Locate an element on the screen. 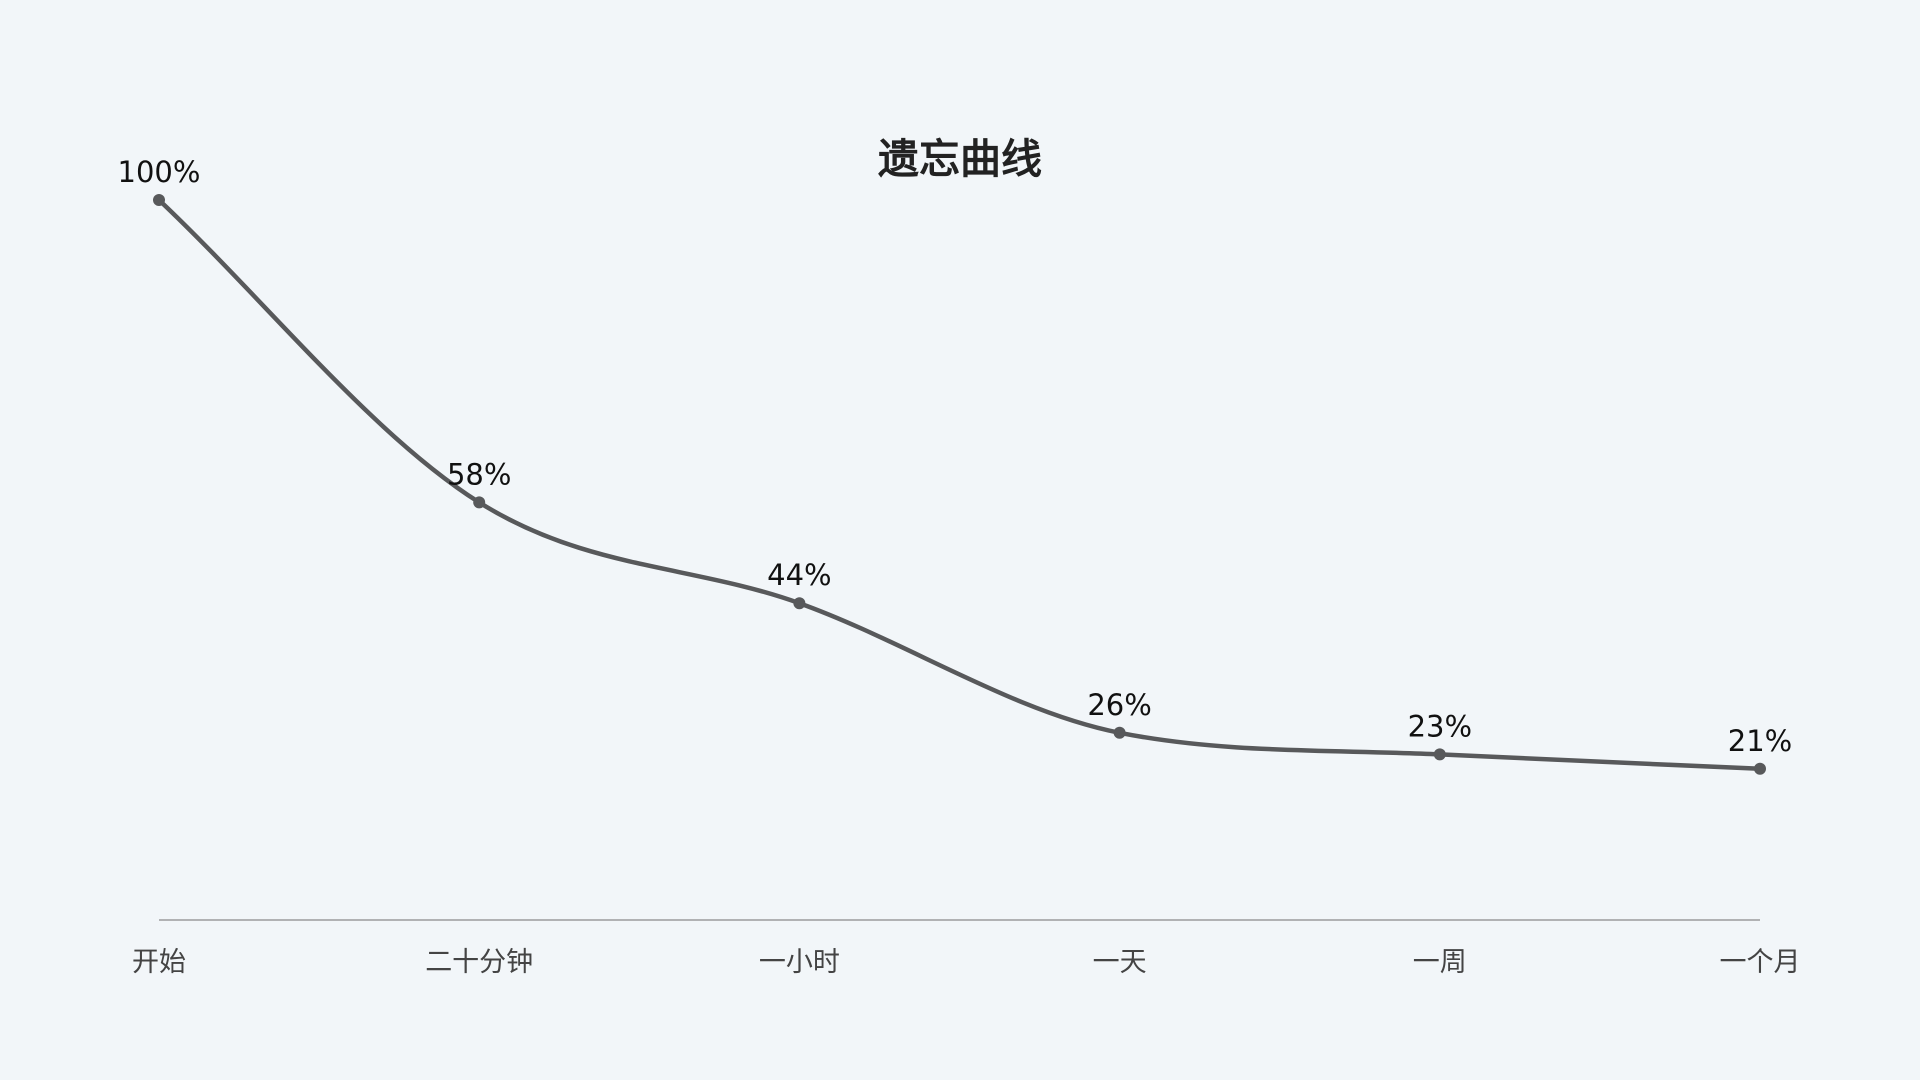  data-label: 58% is located at coordinates (479, 474).